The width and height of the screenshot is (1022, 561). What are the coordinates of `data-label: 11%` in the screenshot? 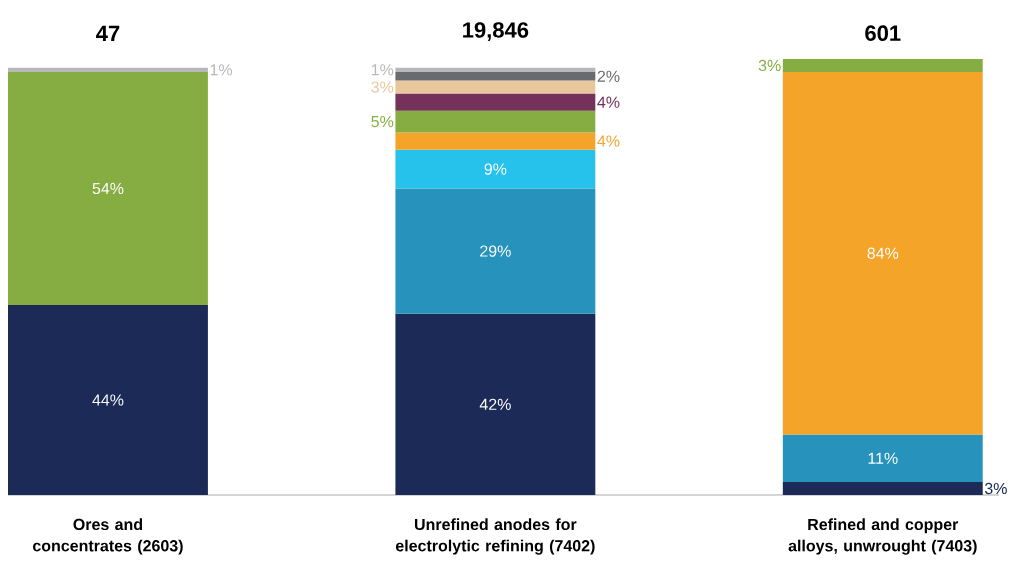 It's located at (883, 458).